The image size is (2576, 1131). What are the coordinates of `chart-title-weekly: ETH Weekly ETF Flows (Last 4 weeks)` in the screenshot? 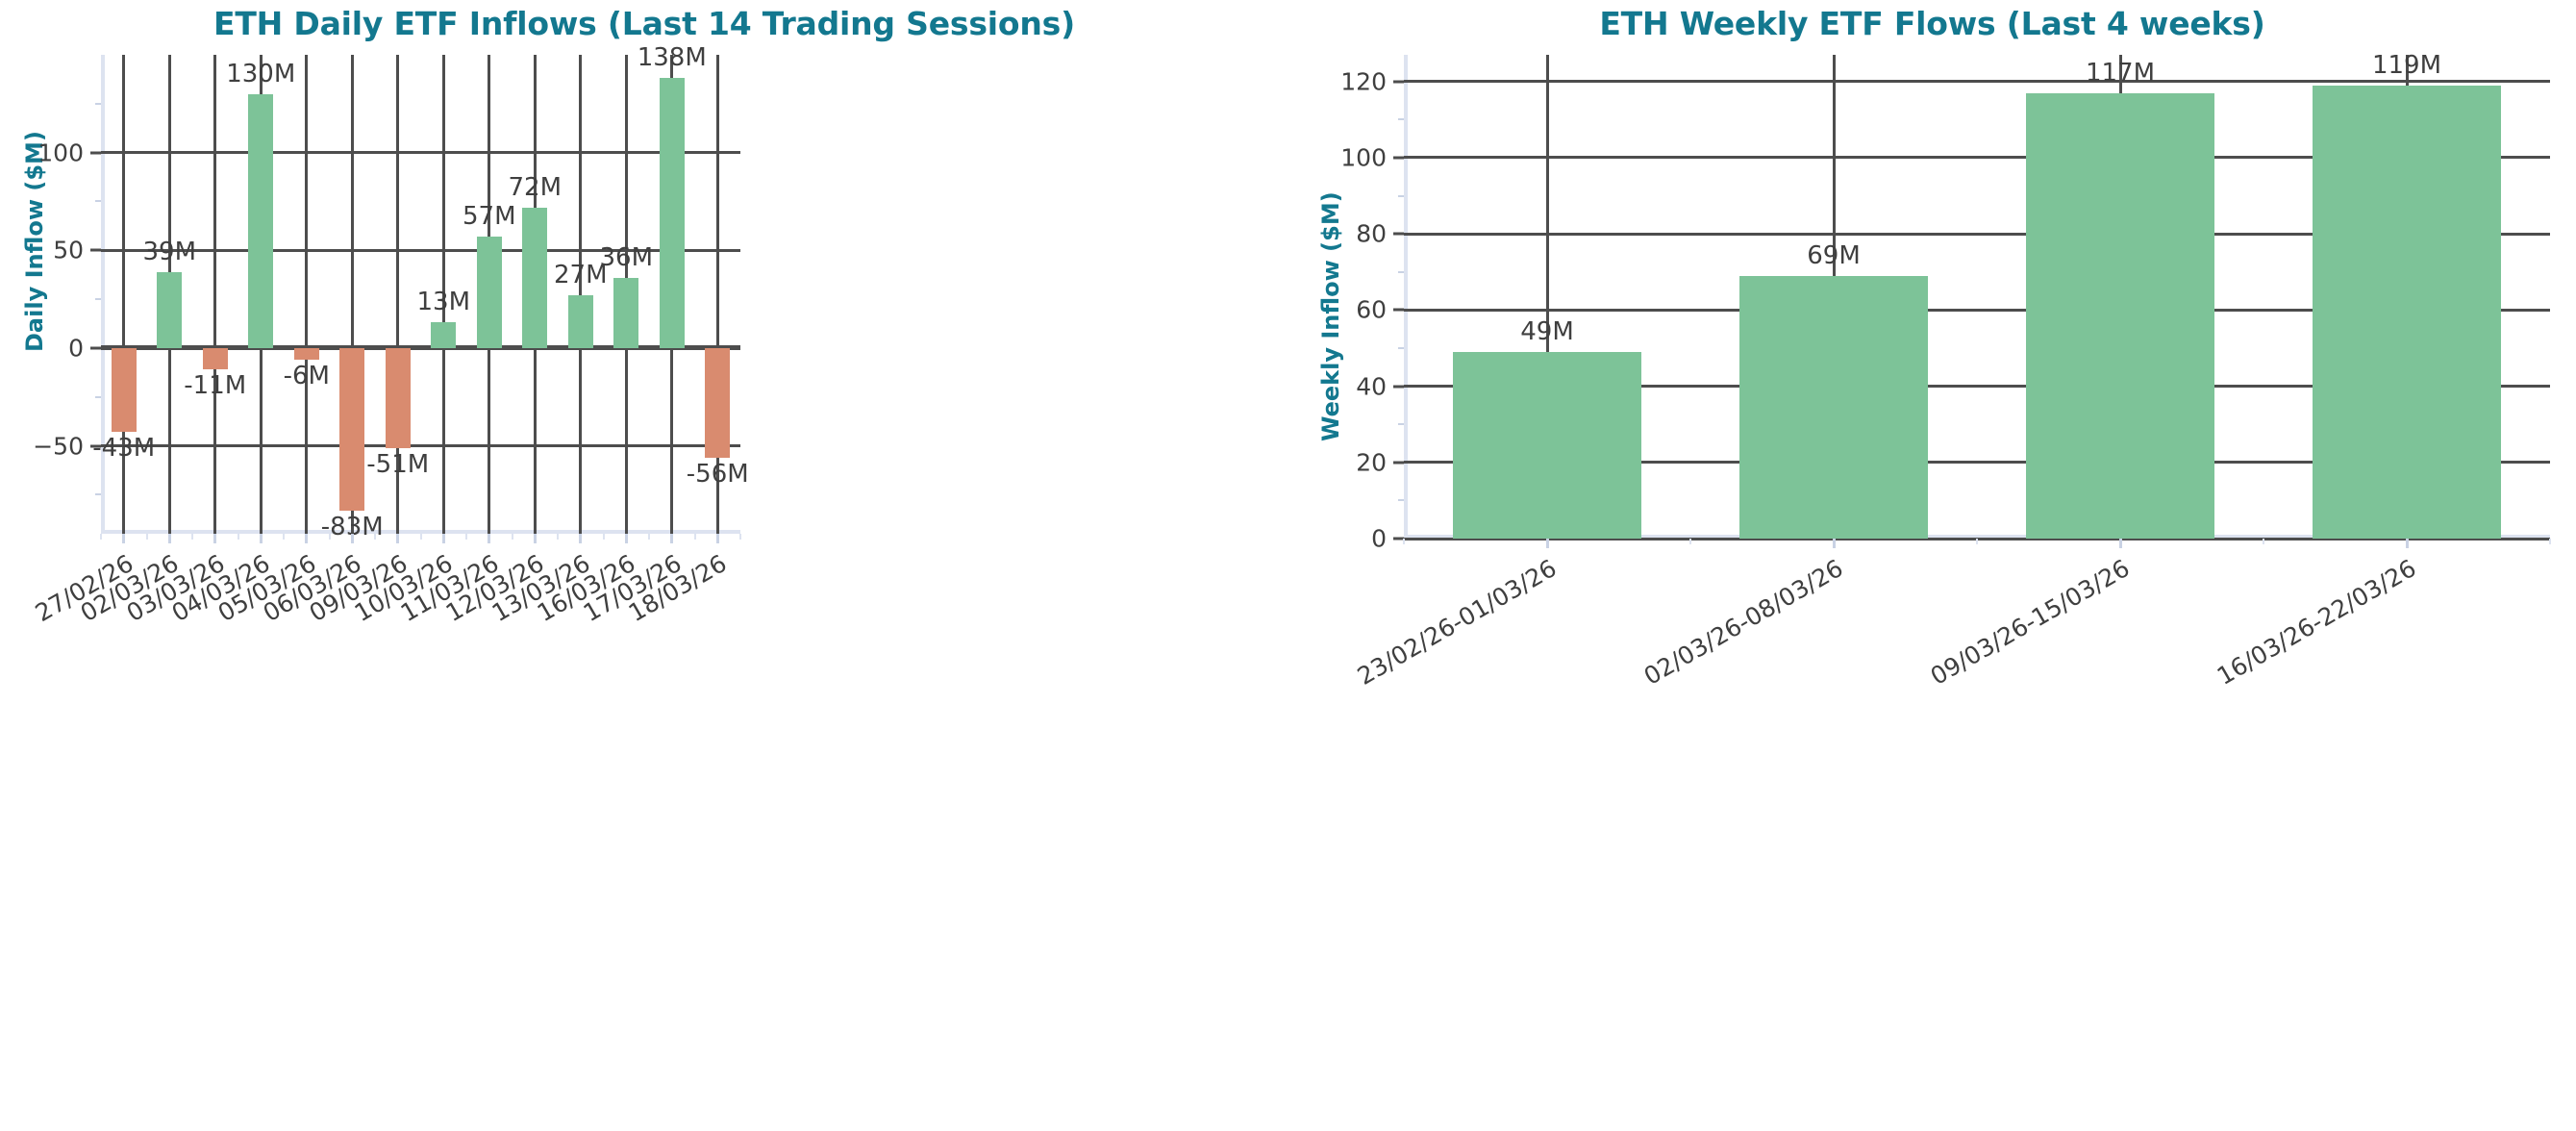 It's located at (1932, 23).